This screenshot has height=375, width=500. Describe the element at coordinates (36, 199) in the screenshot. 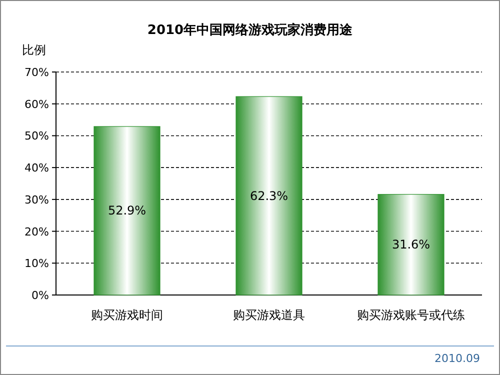

I see `y-tick-label: 30%` at that location.